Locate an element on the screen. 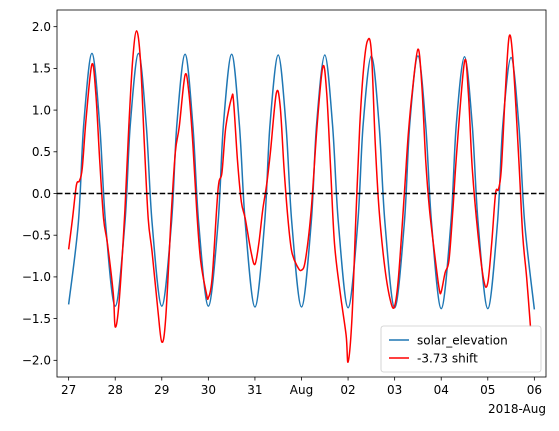  x-tick-label: 29 is located at coordinates (161, 390).